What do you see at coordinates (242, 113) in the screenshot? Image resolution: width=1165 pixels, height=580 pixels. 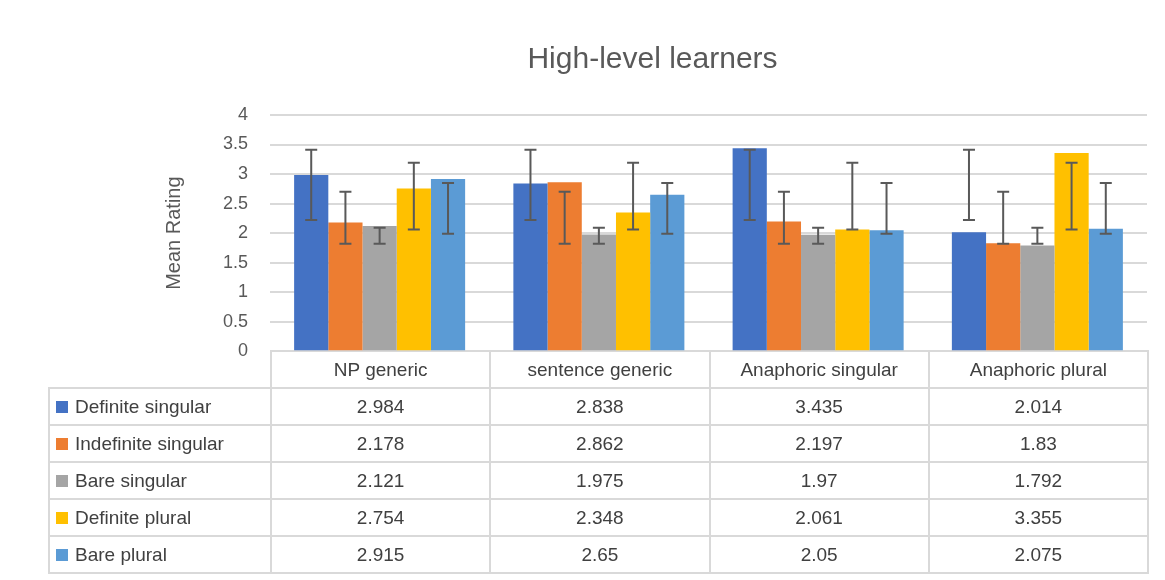 I see `y-tick-label: 4` at bounding box center [242, 113].